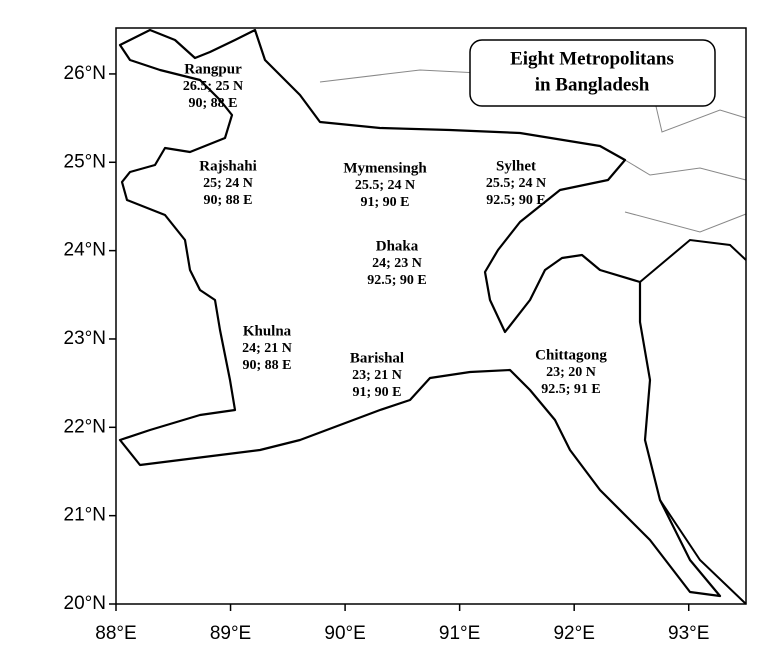 Image resolution: width=772 pixels, height=656 pixels. Describe the element at coordinates (344, 633) in the screenshot. I see `x-tick-label: 90°E` at that location.